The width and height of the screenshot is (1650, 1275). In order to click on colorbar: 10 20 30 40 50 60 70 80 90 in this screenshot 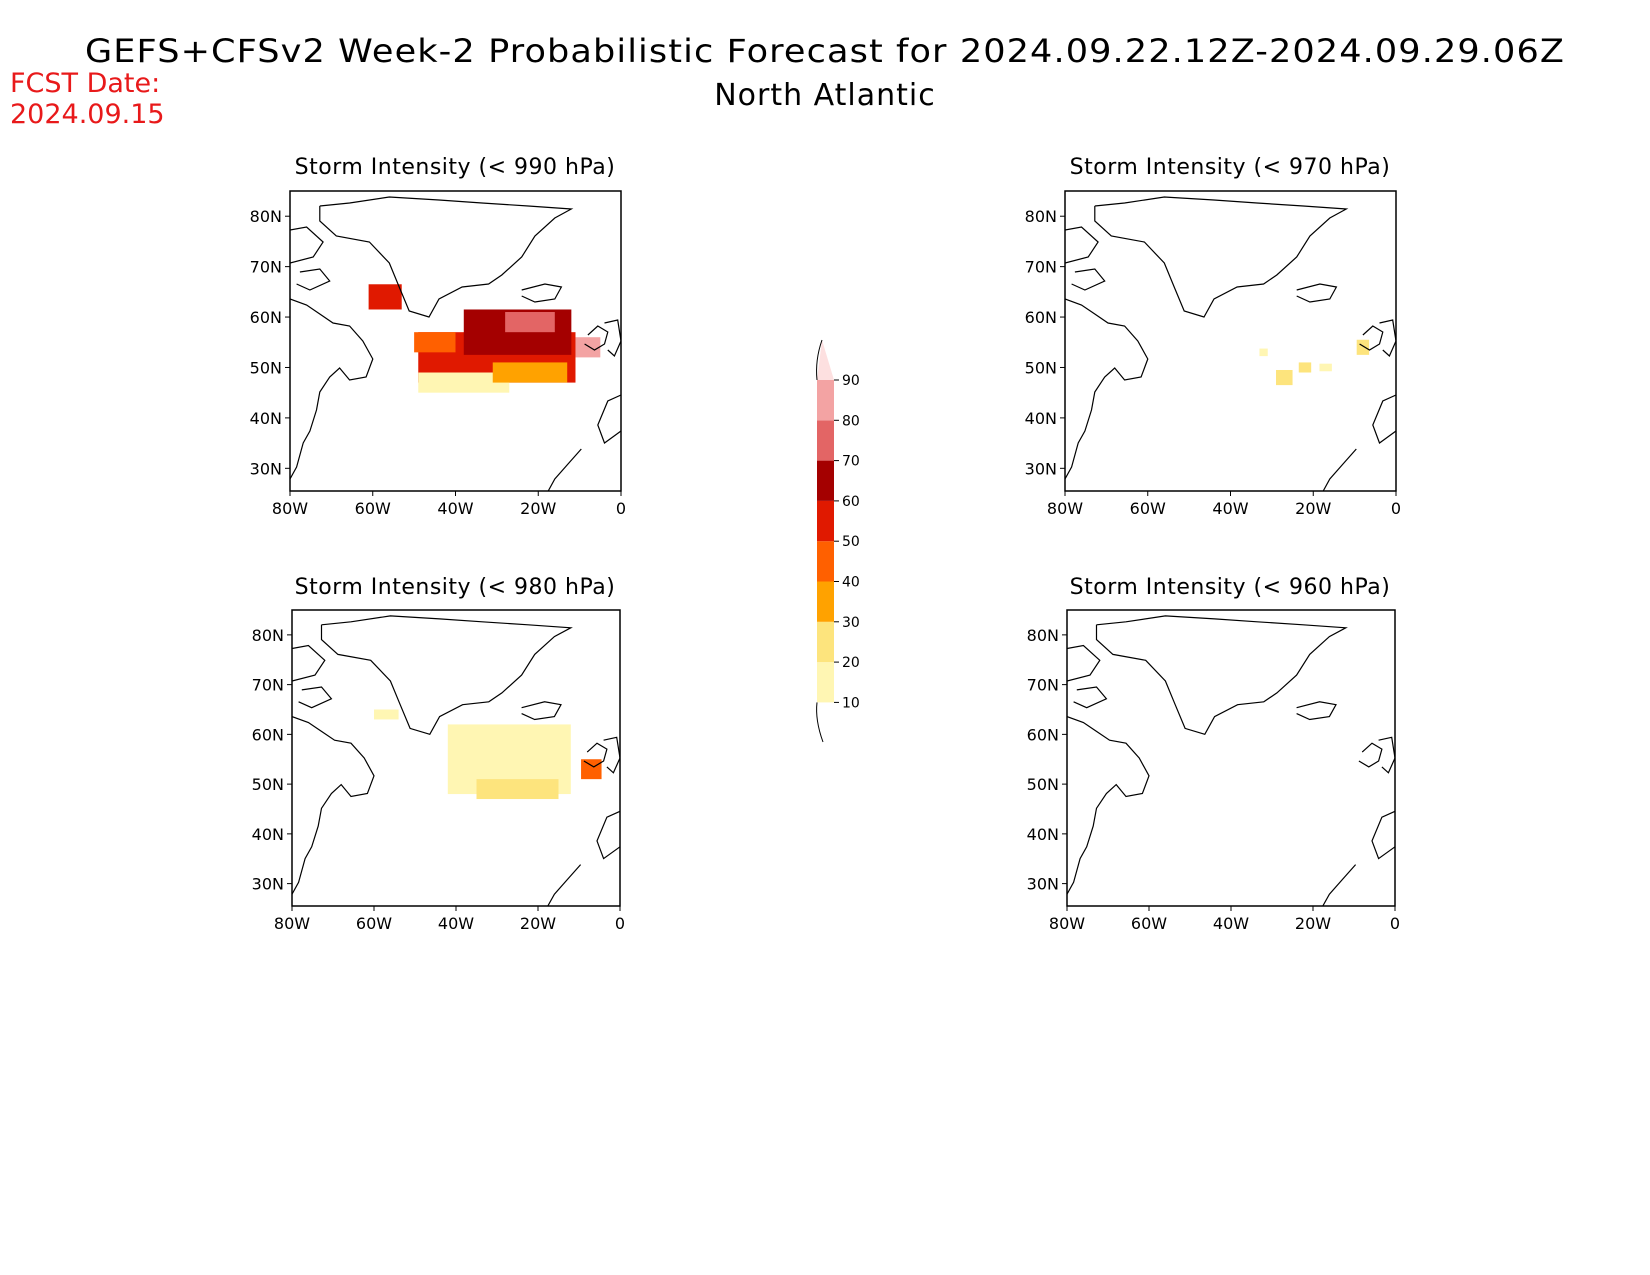, I will do `click(838, 541)`.